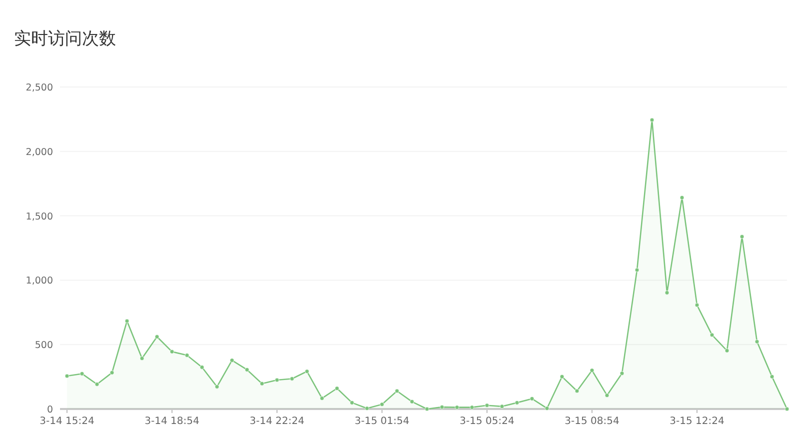 The height and width of the screenshot is (436, 809). Describe the element at coordinates (487, 421) in the screenshot. I see `x-tick-label: 3-15 05:24` at that location.